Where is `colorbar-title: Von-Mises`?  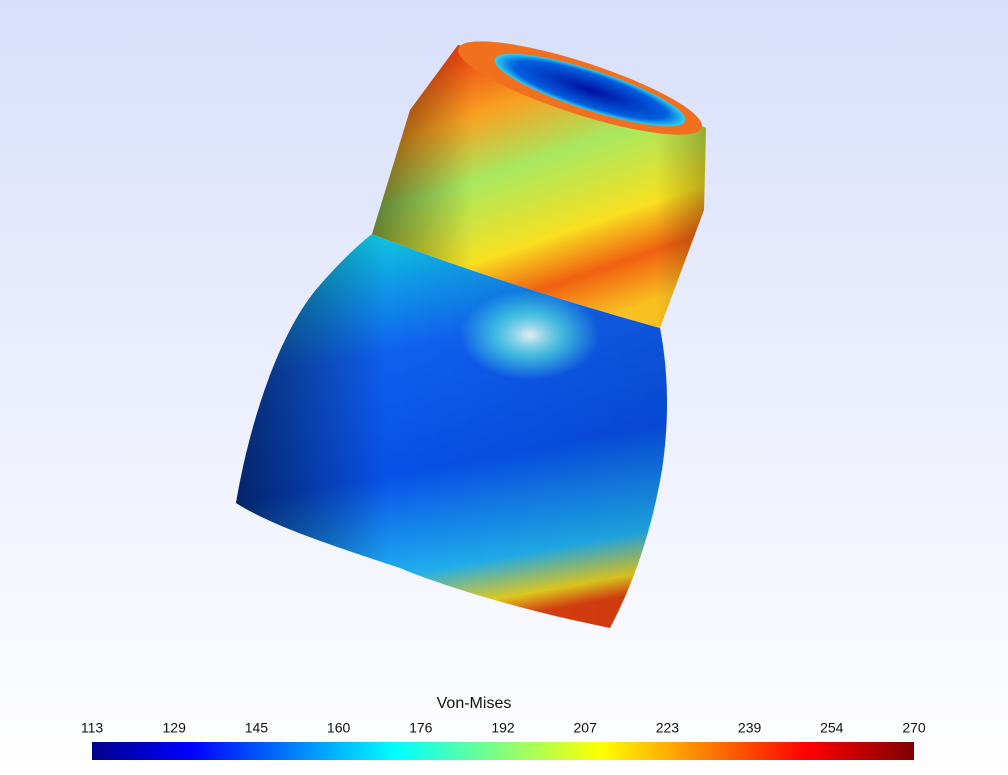 colorbar-title: Von-Mises is located at coordinates (474, 703).